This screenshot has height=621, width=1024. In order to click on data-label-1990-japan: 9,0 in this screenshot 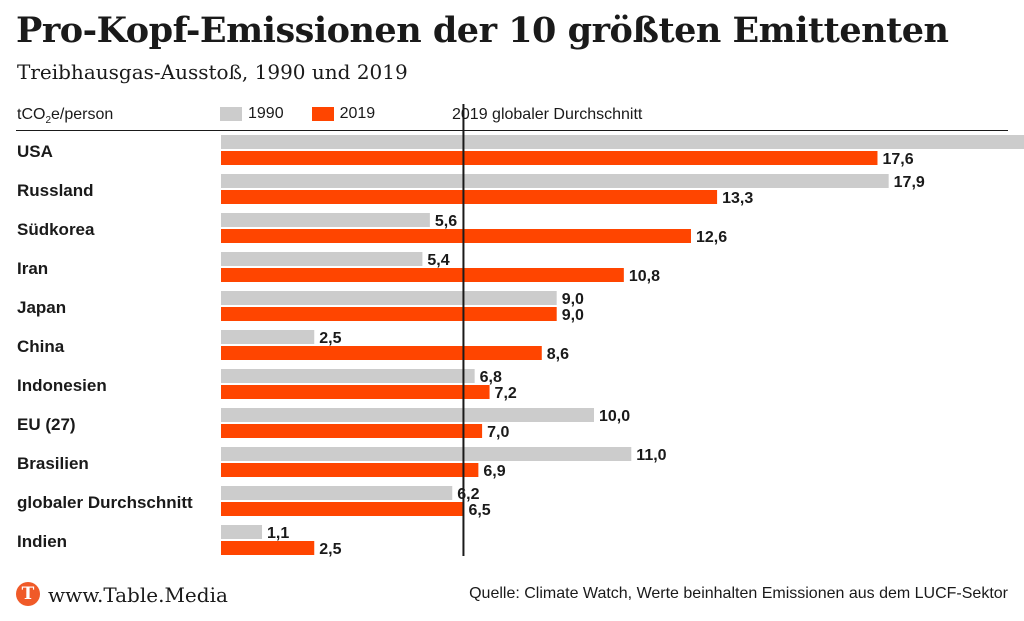, I will do `click(573, 299)`.